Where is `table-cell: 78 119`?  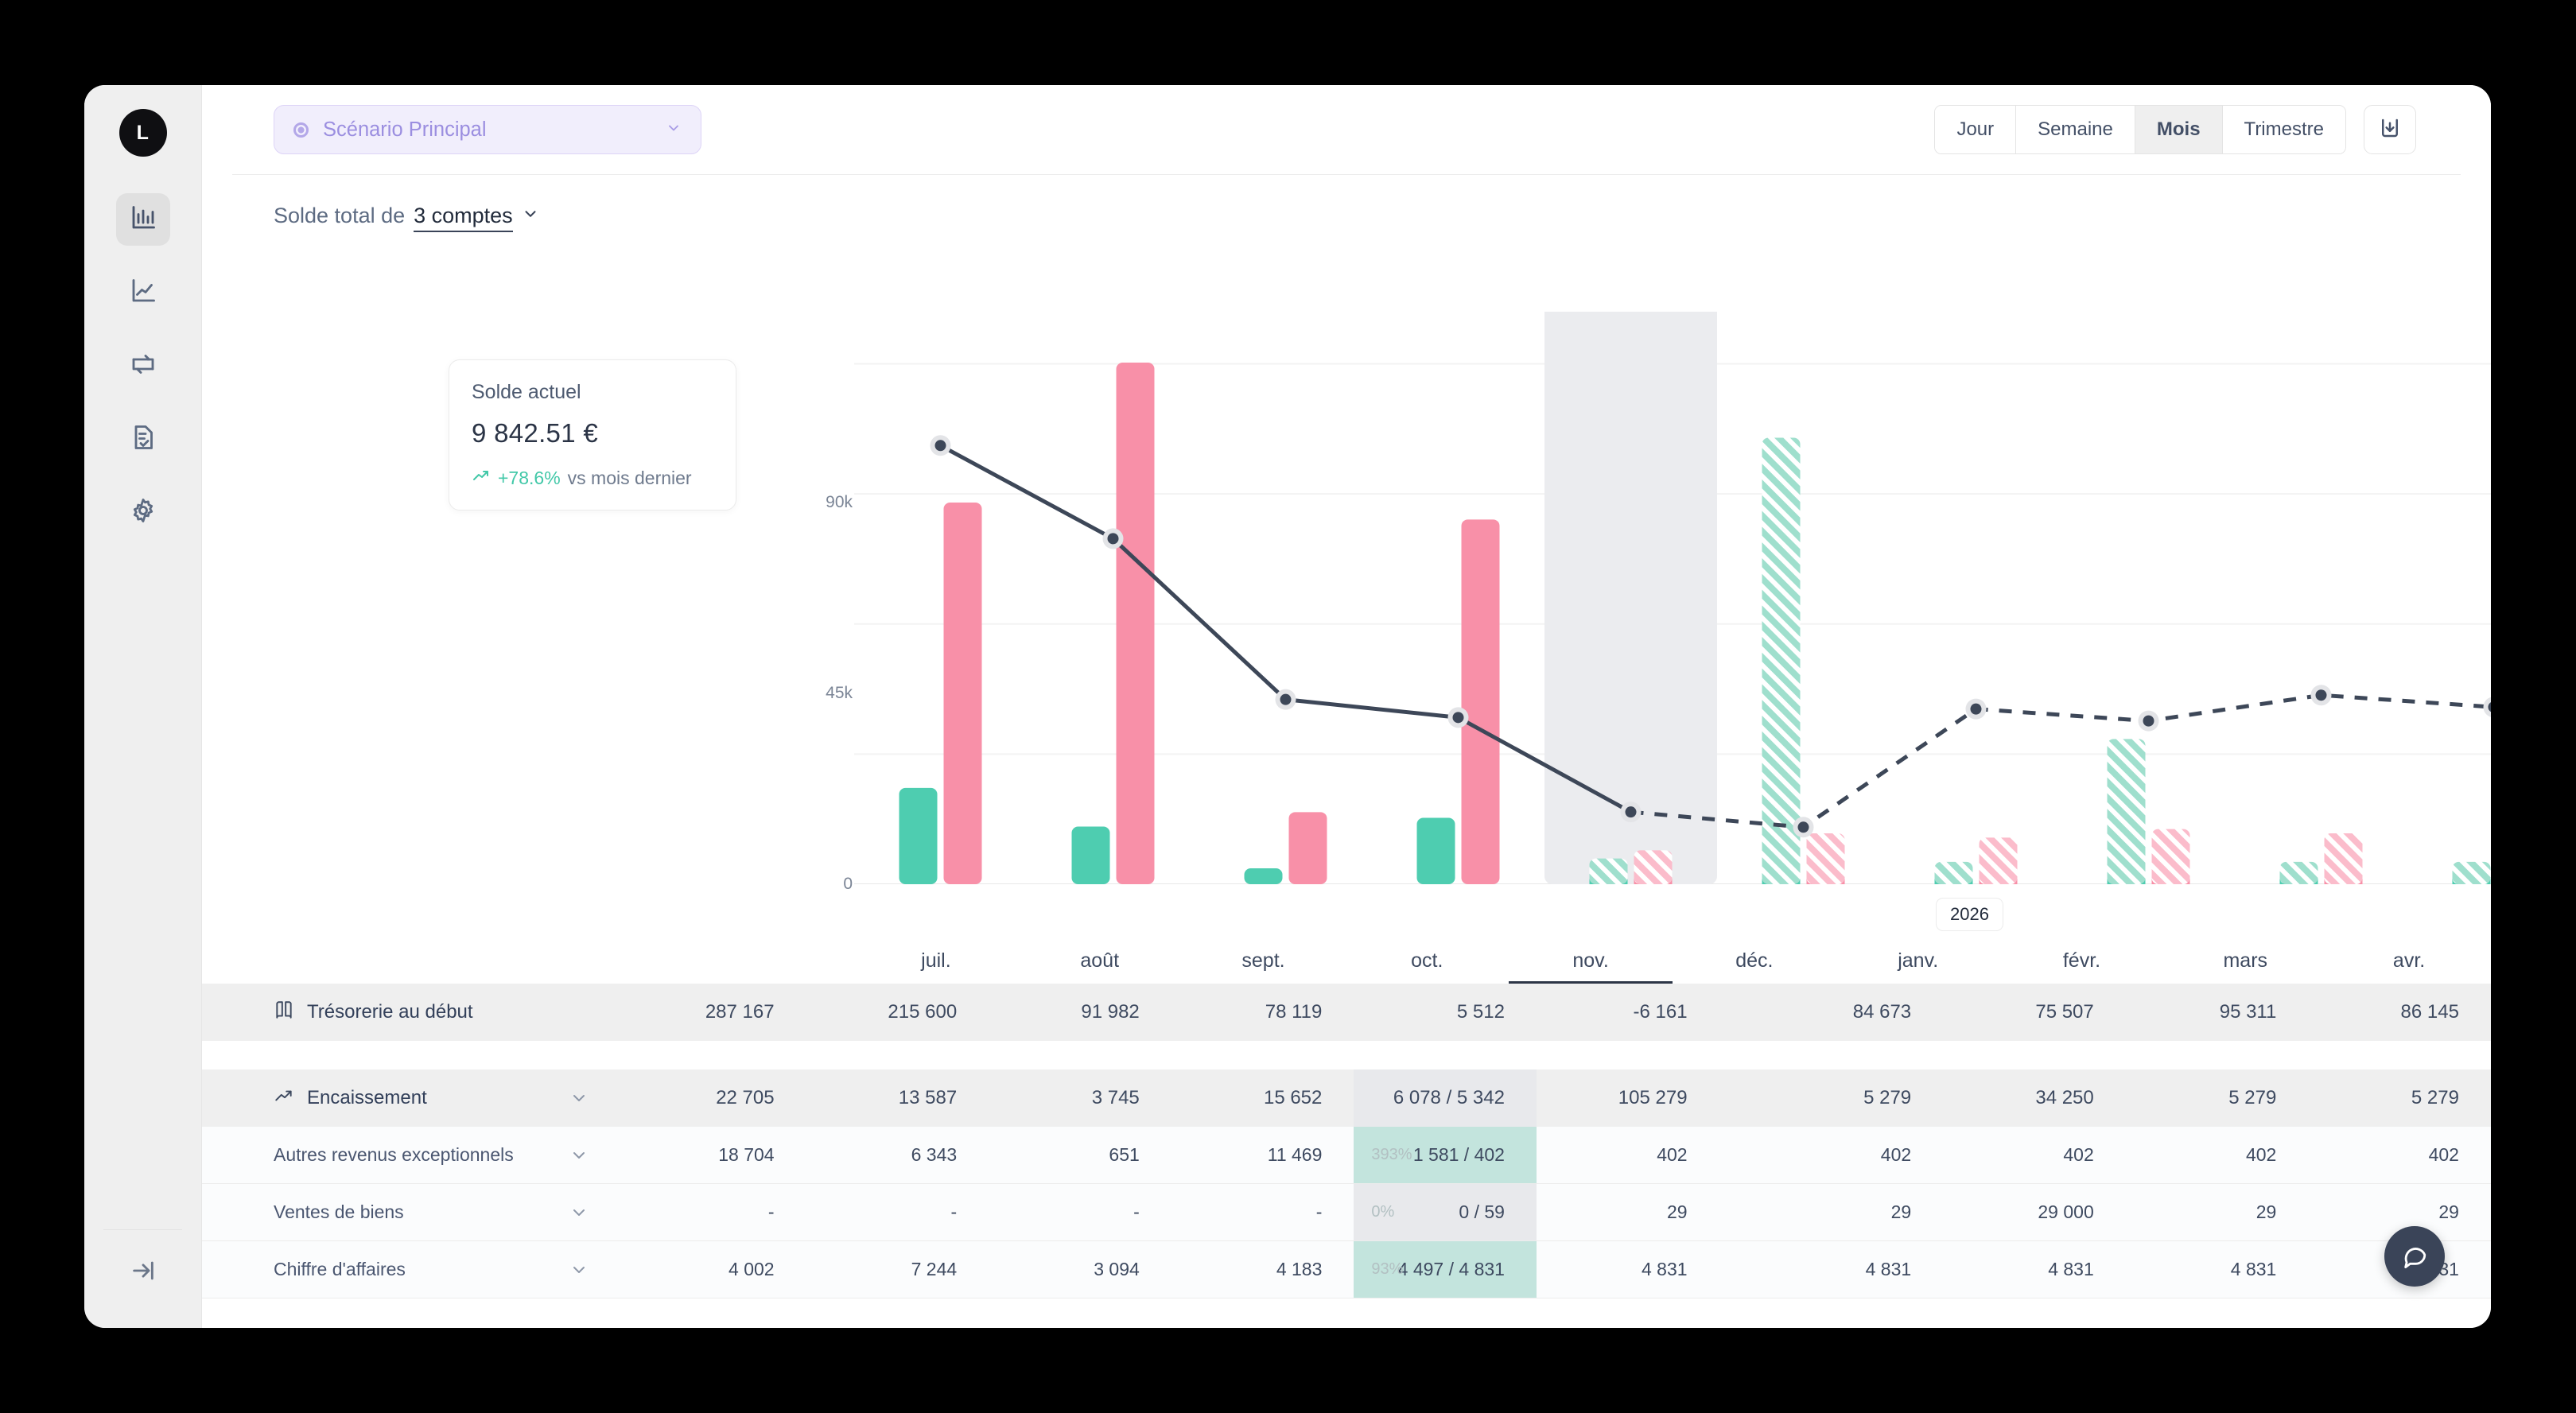
table-cell: 78 119 is located at coordinates (1262, 1012).